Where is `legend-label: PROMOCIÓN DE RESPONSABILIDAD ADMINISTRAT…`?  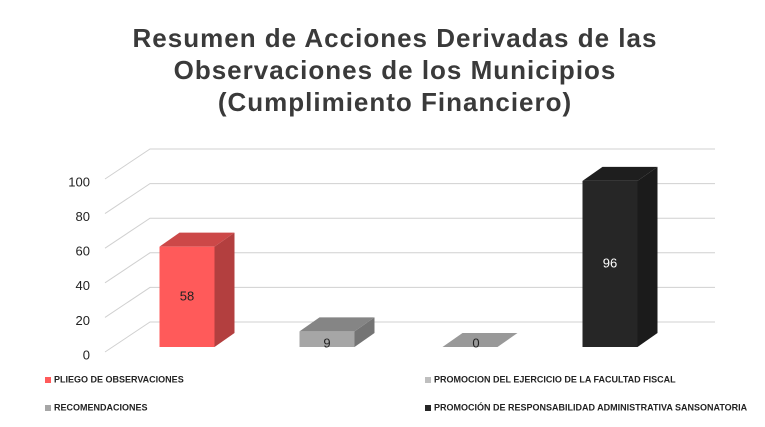 legend-label: PROMOCIÓN DE RESPONSABILIDAD ADMINISTRAT… is located at coordinates (591, 406).